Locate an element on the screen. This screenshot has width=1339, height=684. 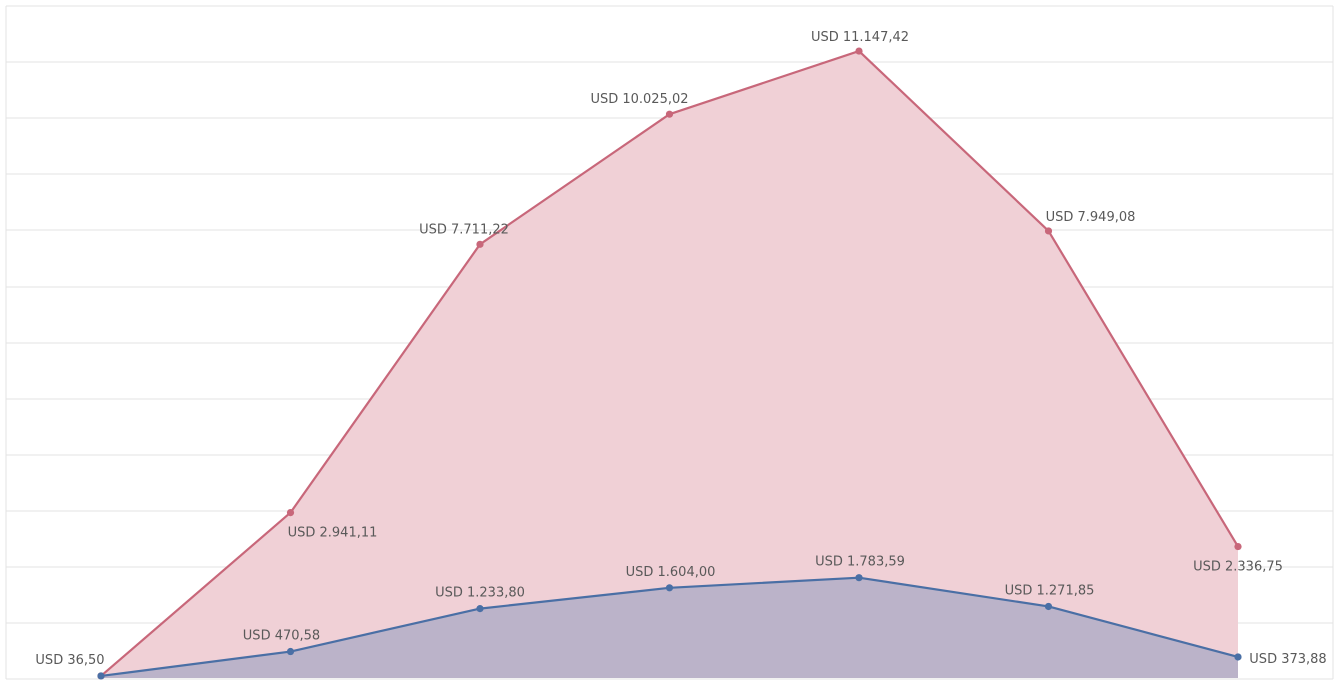
data-label: USD 1.233,80 is located at coordinates (480, 593).